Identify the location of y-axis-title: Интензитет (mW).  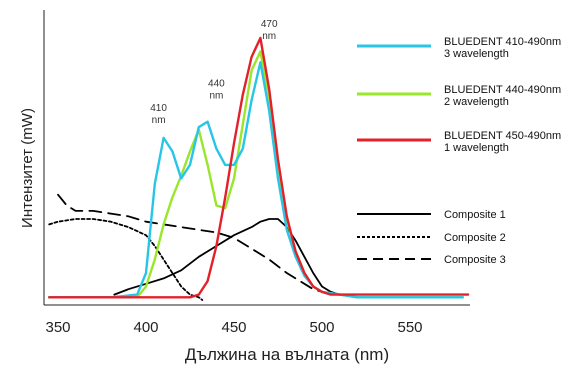
(27, 168).